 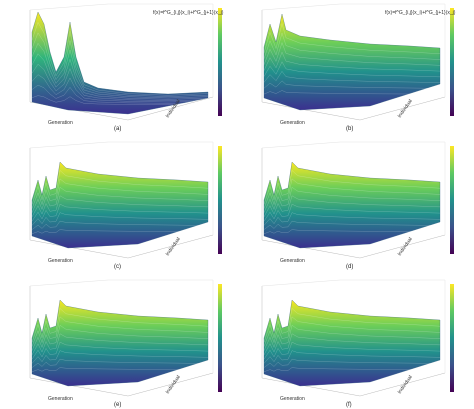 I want to click on panel: Generation Individual (f), so click(x=357, y=343).